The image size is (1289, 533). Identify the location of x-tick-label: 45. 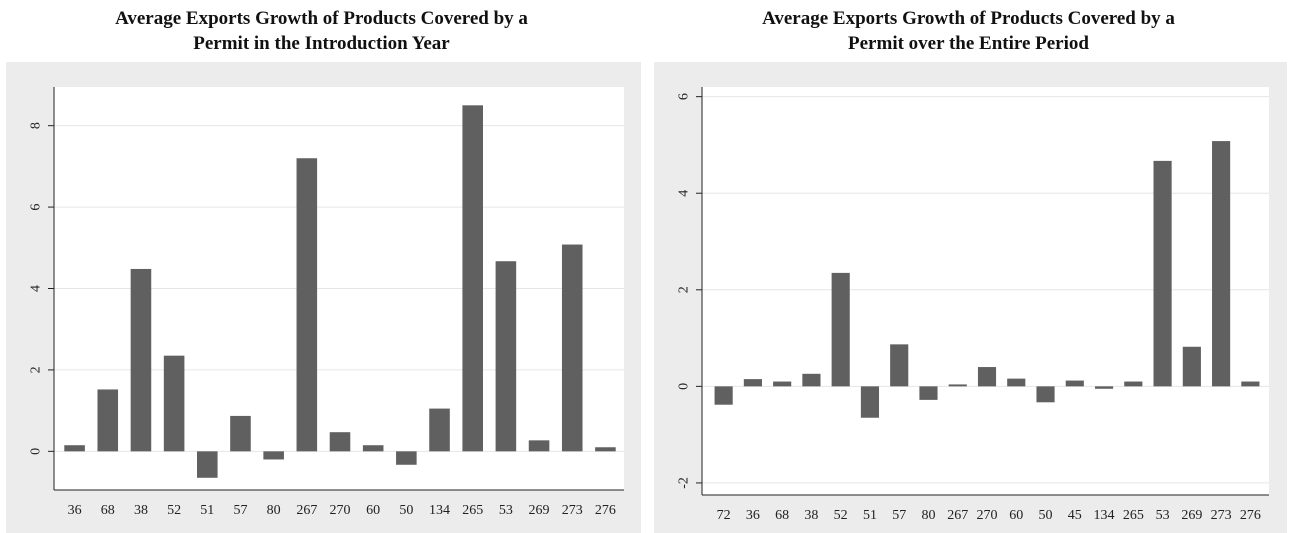
(1075, 515).